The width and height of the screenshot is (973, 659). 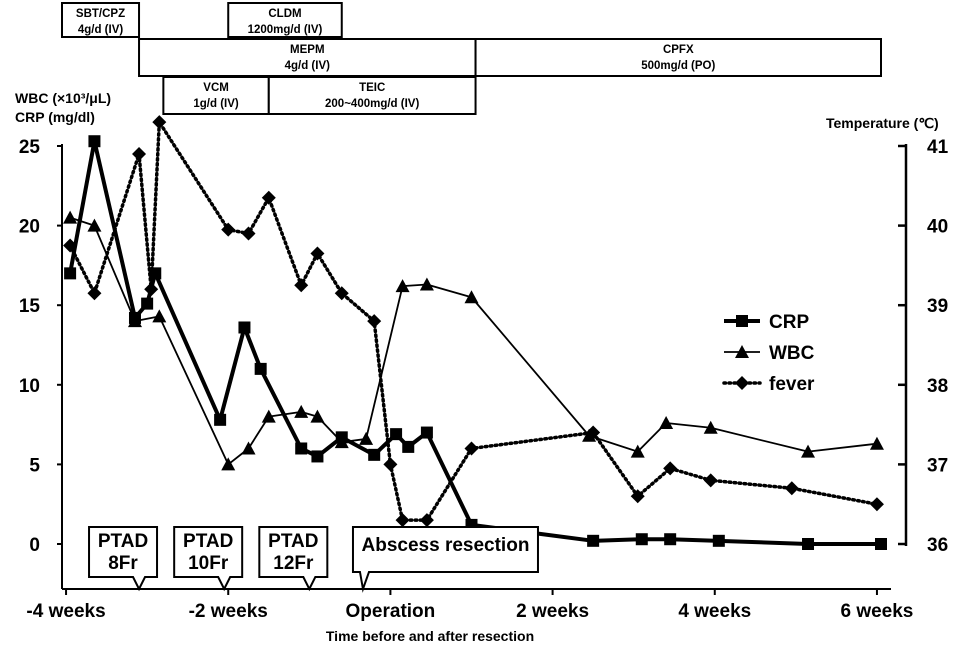 What do you see at coordinates (63, 98) in the screenshot?
I see `y-left-label-1: WBC (×10³/μL)` at bounding box center [63, 98].